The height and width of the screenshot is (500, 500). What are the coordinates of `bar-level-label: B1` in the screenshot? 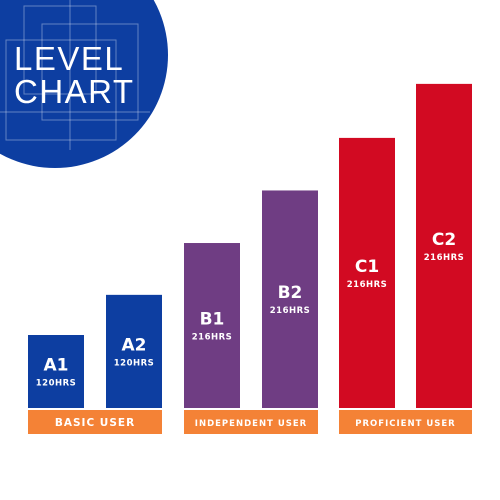 It's located at (212, 320).